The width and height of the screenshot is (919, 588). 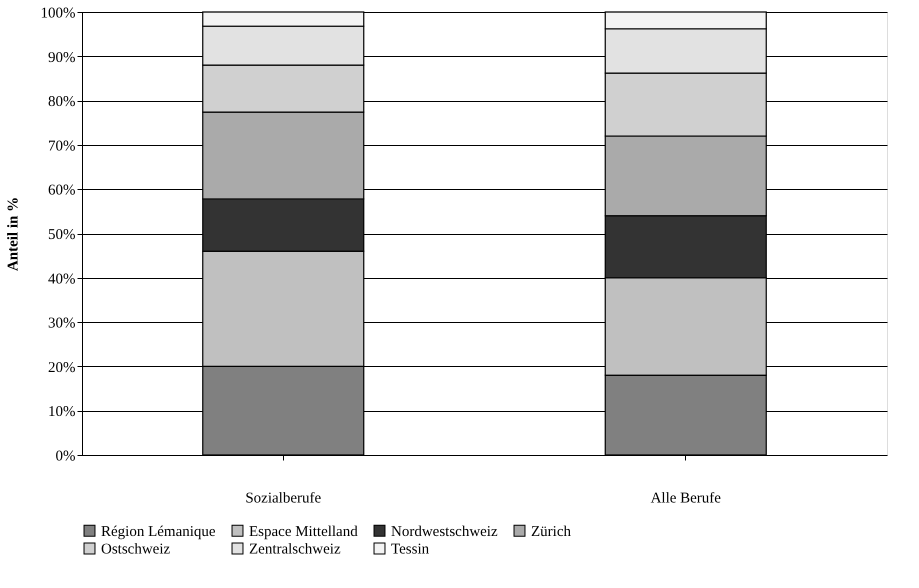 What do you see at coordinates (303, 532) in the screenshot?
I see `legend-label: Espace Mittelland` at bounding box center [303, 532].